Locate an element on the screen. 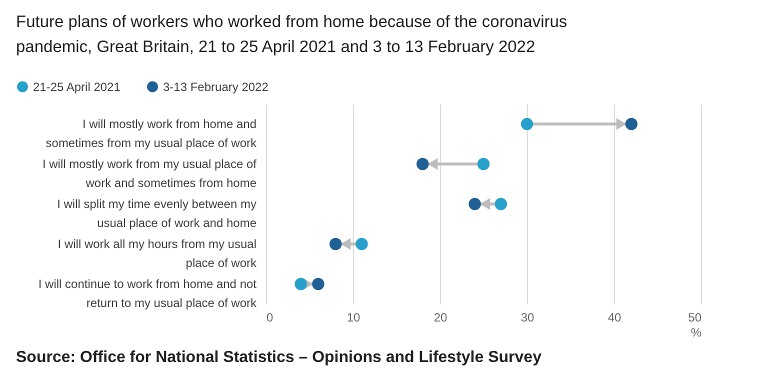 Image resolution: width=780 pixels, height=380 pixels. y-tick-label: I will work all my hours from my usual place of work is located at coordinates (158, 253).